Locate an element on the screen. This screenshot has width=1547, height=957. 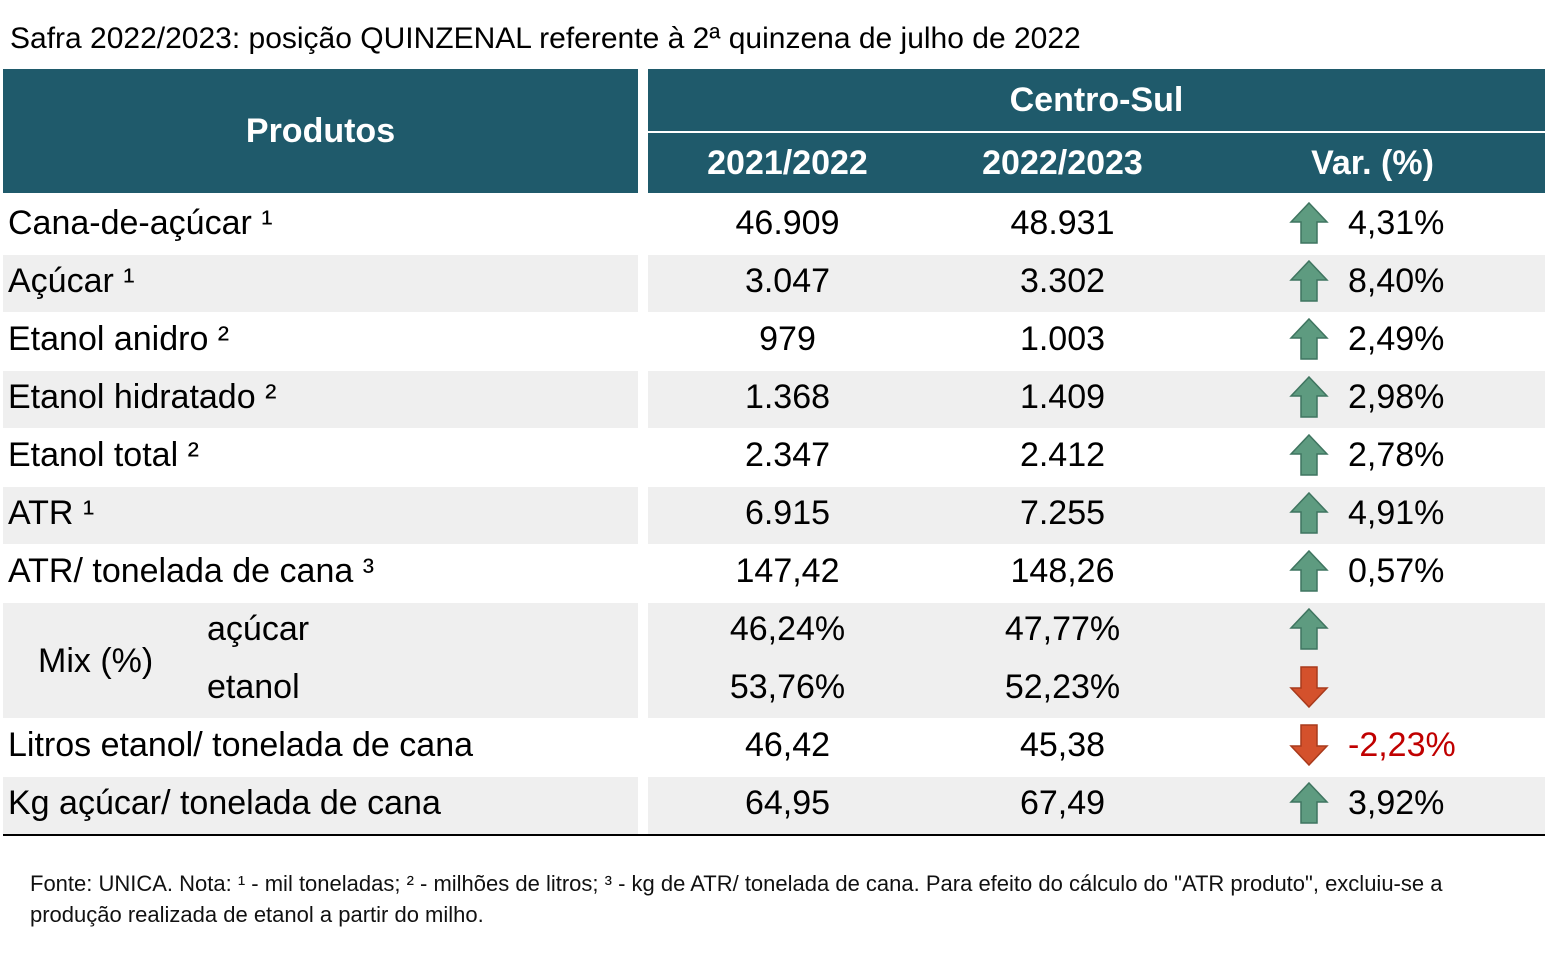
variation: 0,57% is located at coordinates (1396, 570).